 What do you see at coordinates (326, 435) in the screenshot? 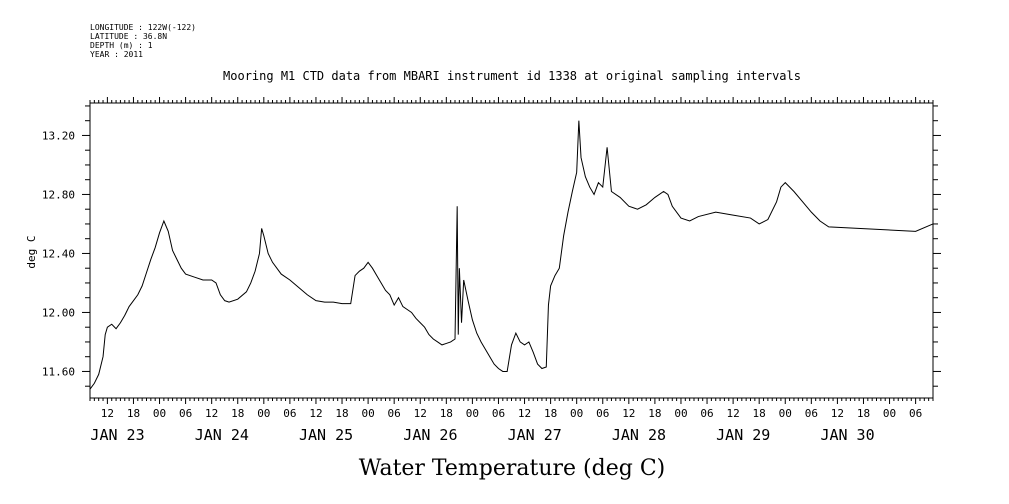
I see `x-day-tick-label: JAN 25` at bounding box center [326, 435].